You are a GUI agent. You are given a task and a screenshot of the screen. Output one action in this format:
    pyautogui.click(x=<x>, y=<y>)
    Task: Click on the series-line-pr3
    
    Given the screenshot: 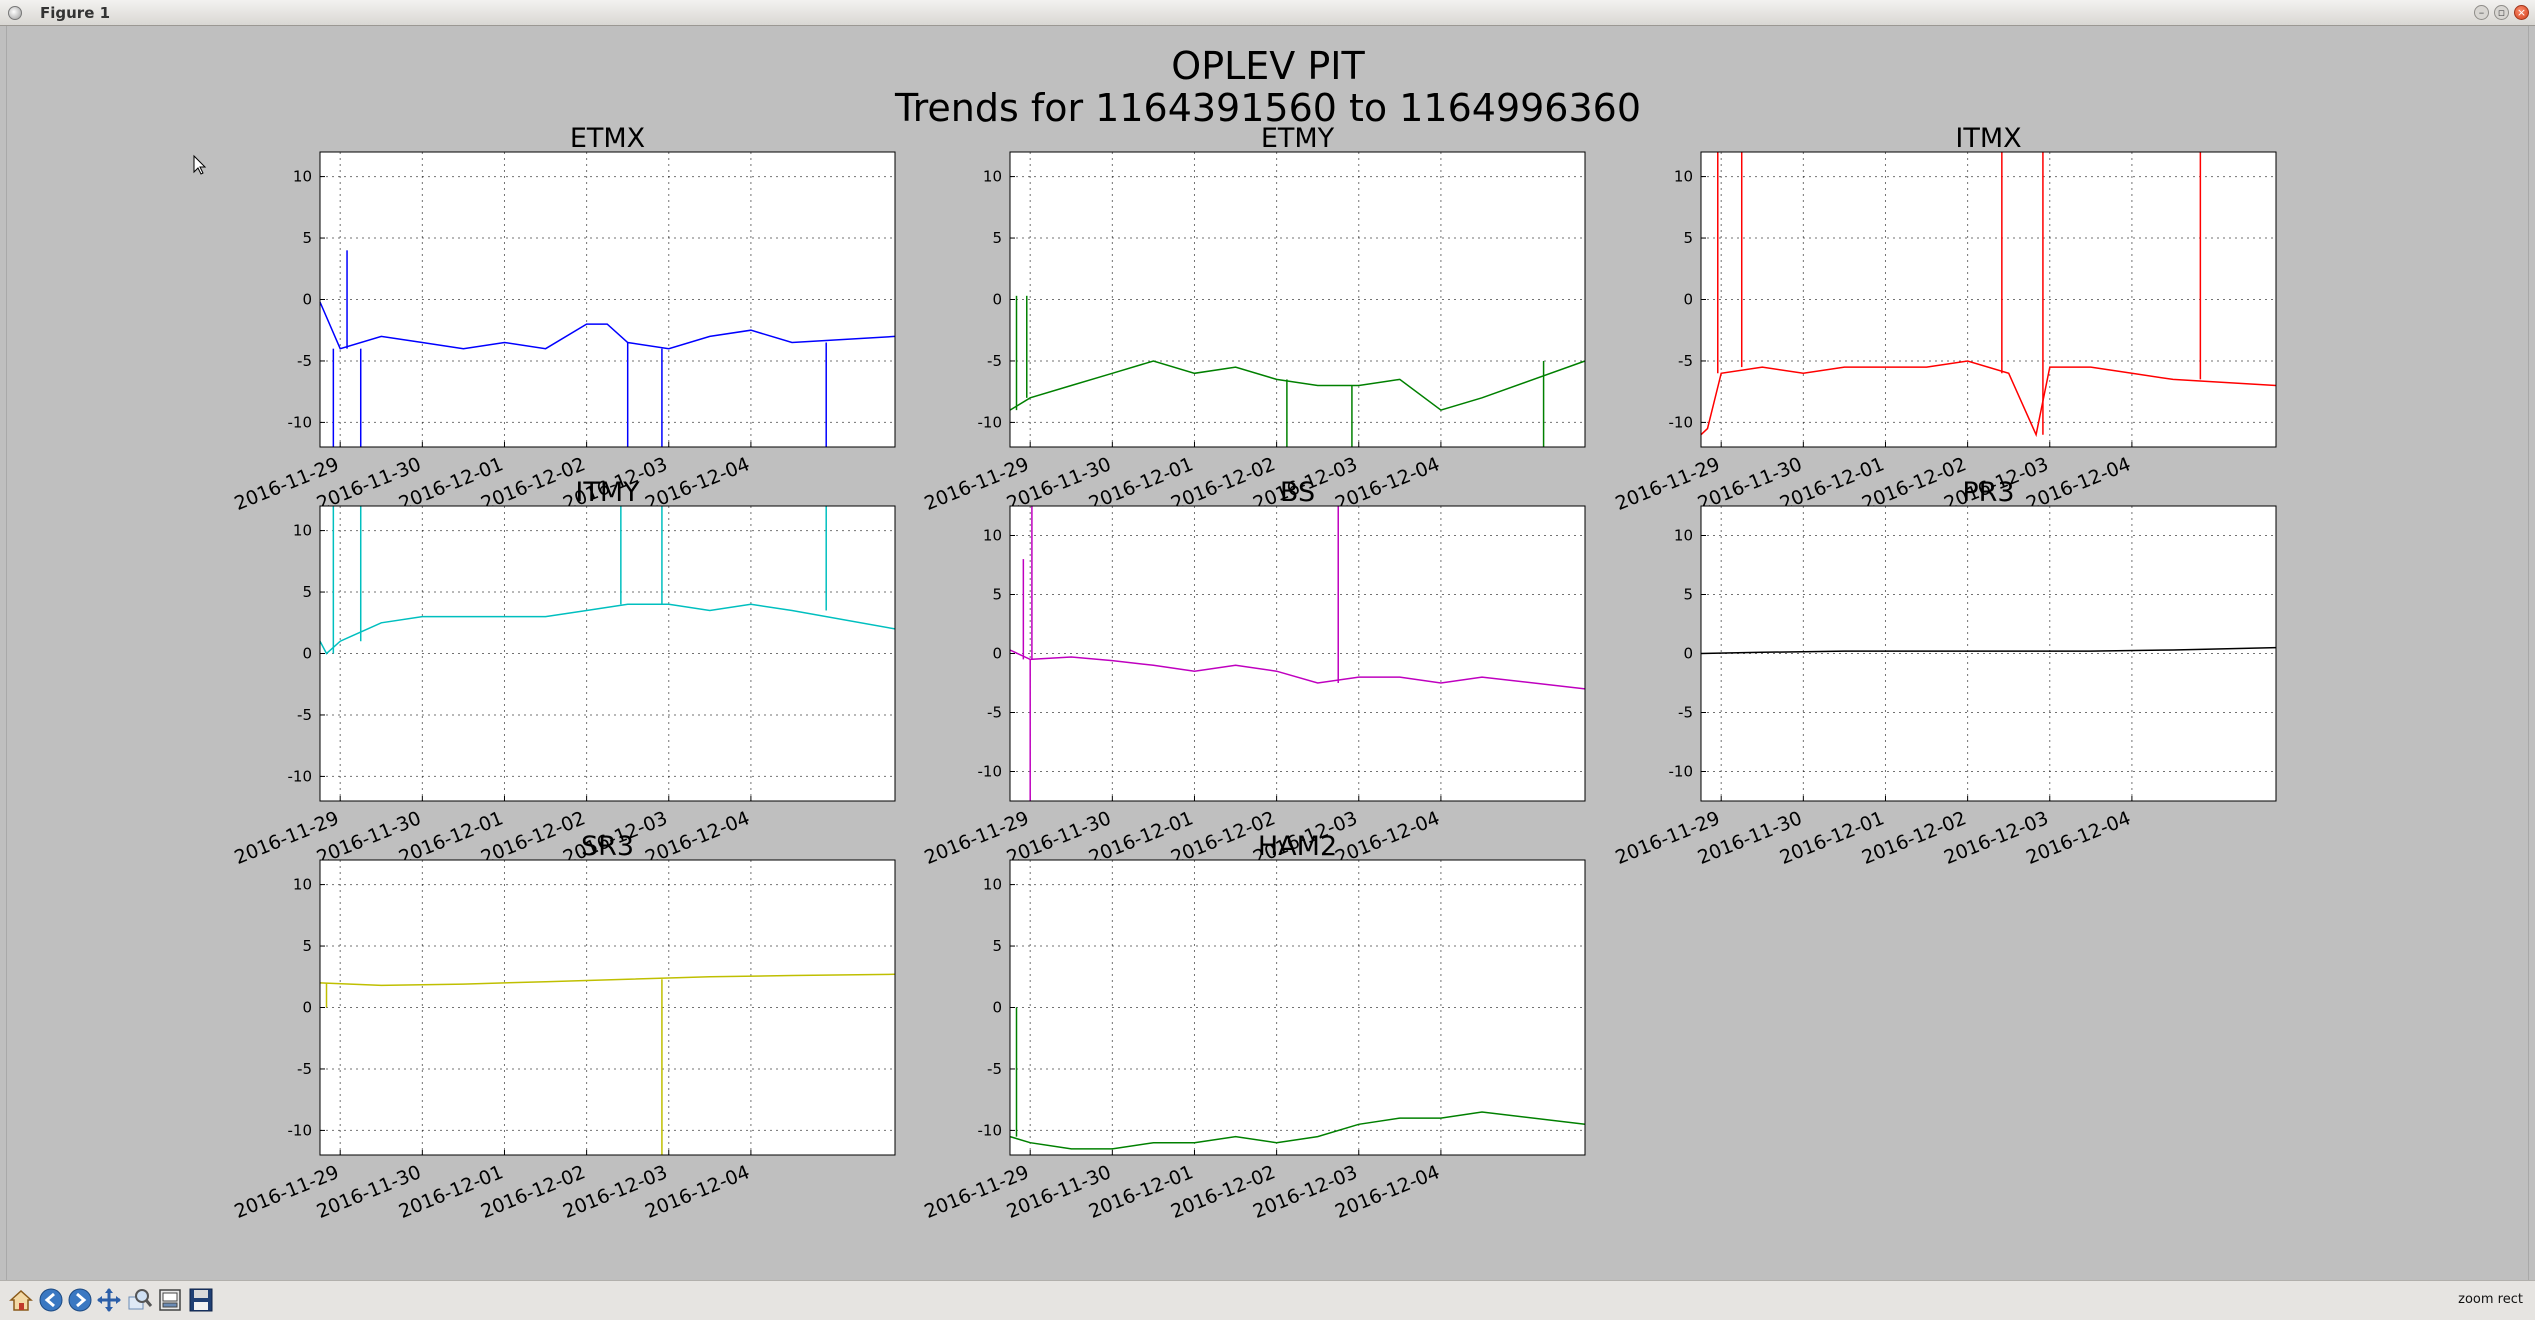 What is the action you would take?
    pyautogui.click(x=1988, y=650)
    